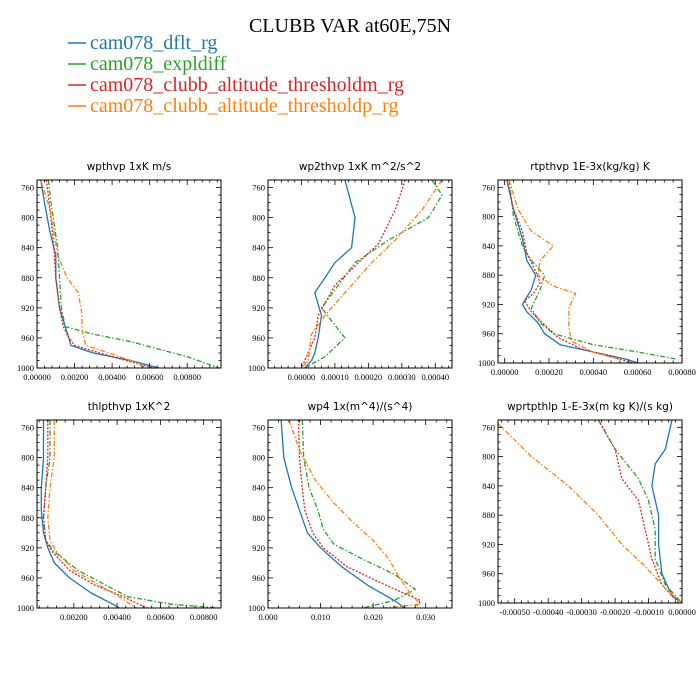 The image size is (700, 700). Describe the element at coordinates (548, 612) in the screenshot. I see `x-tick-label: -0.00040` at that location.